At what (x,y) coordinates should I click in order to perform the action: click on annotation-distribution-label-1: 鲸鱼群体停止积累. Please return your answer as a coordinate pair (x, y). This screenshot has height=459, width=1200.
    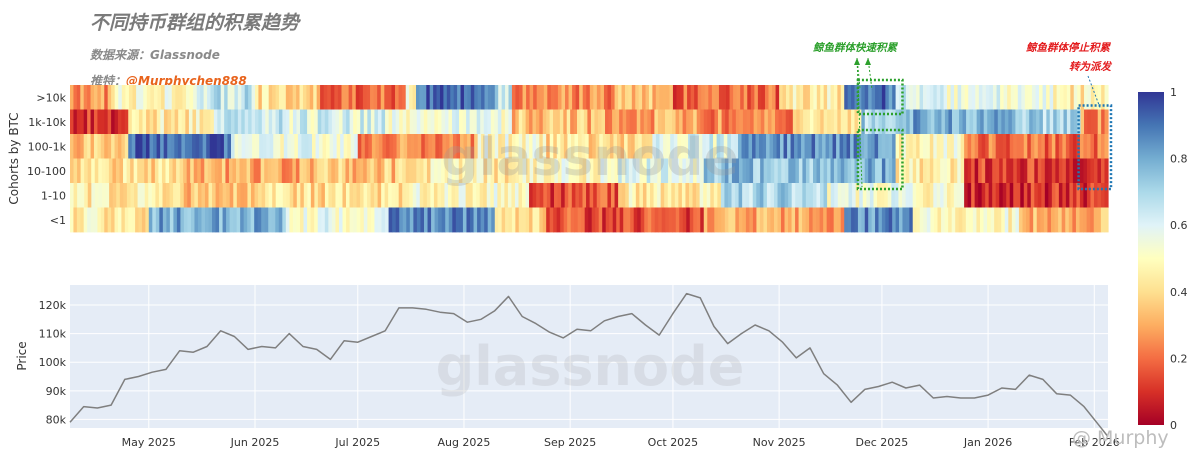
    Looking at the image, I should click on (1068, 47).